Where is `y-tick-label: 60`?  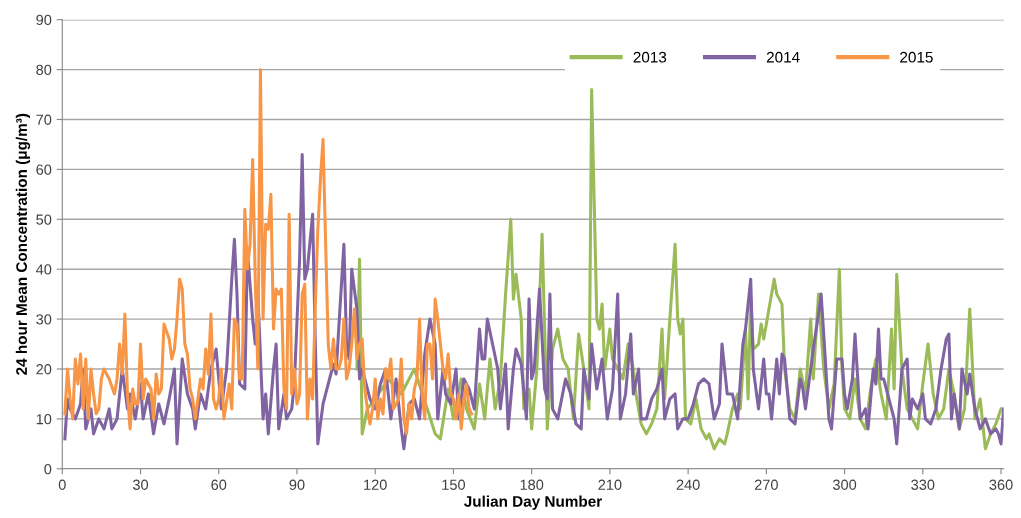
y-tick-label: 60 is located at coordinates (44, 169).